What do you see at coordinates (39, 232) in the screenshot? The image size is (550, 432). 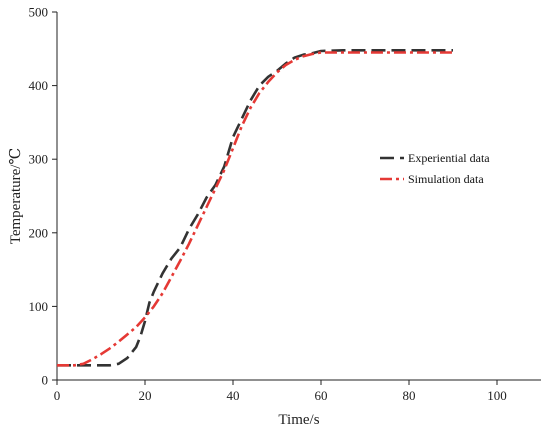 I see `y-tick-label: 200` at bounding box center [39, 232].